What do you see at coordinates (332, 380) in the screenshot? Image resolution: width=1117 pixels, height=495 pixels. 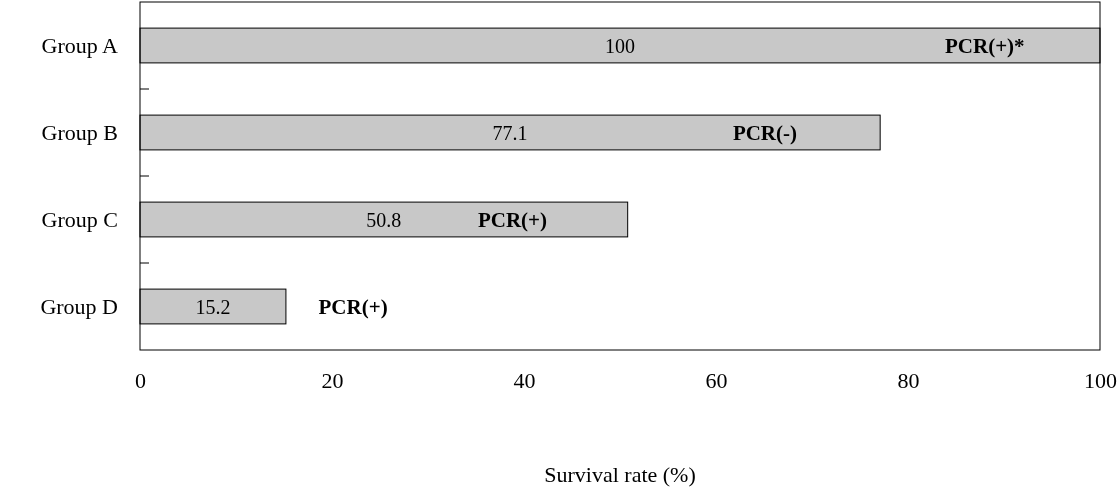 I see `x-tick-label: 20` at bounding box center [332, 380].